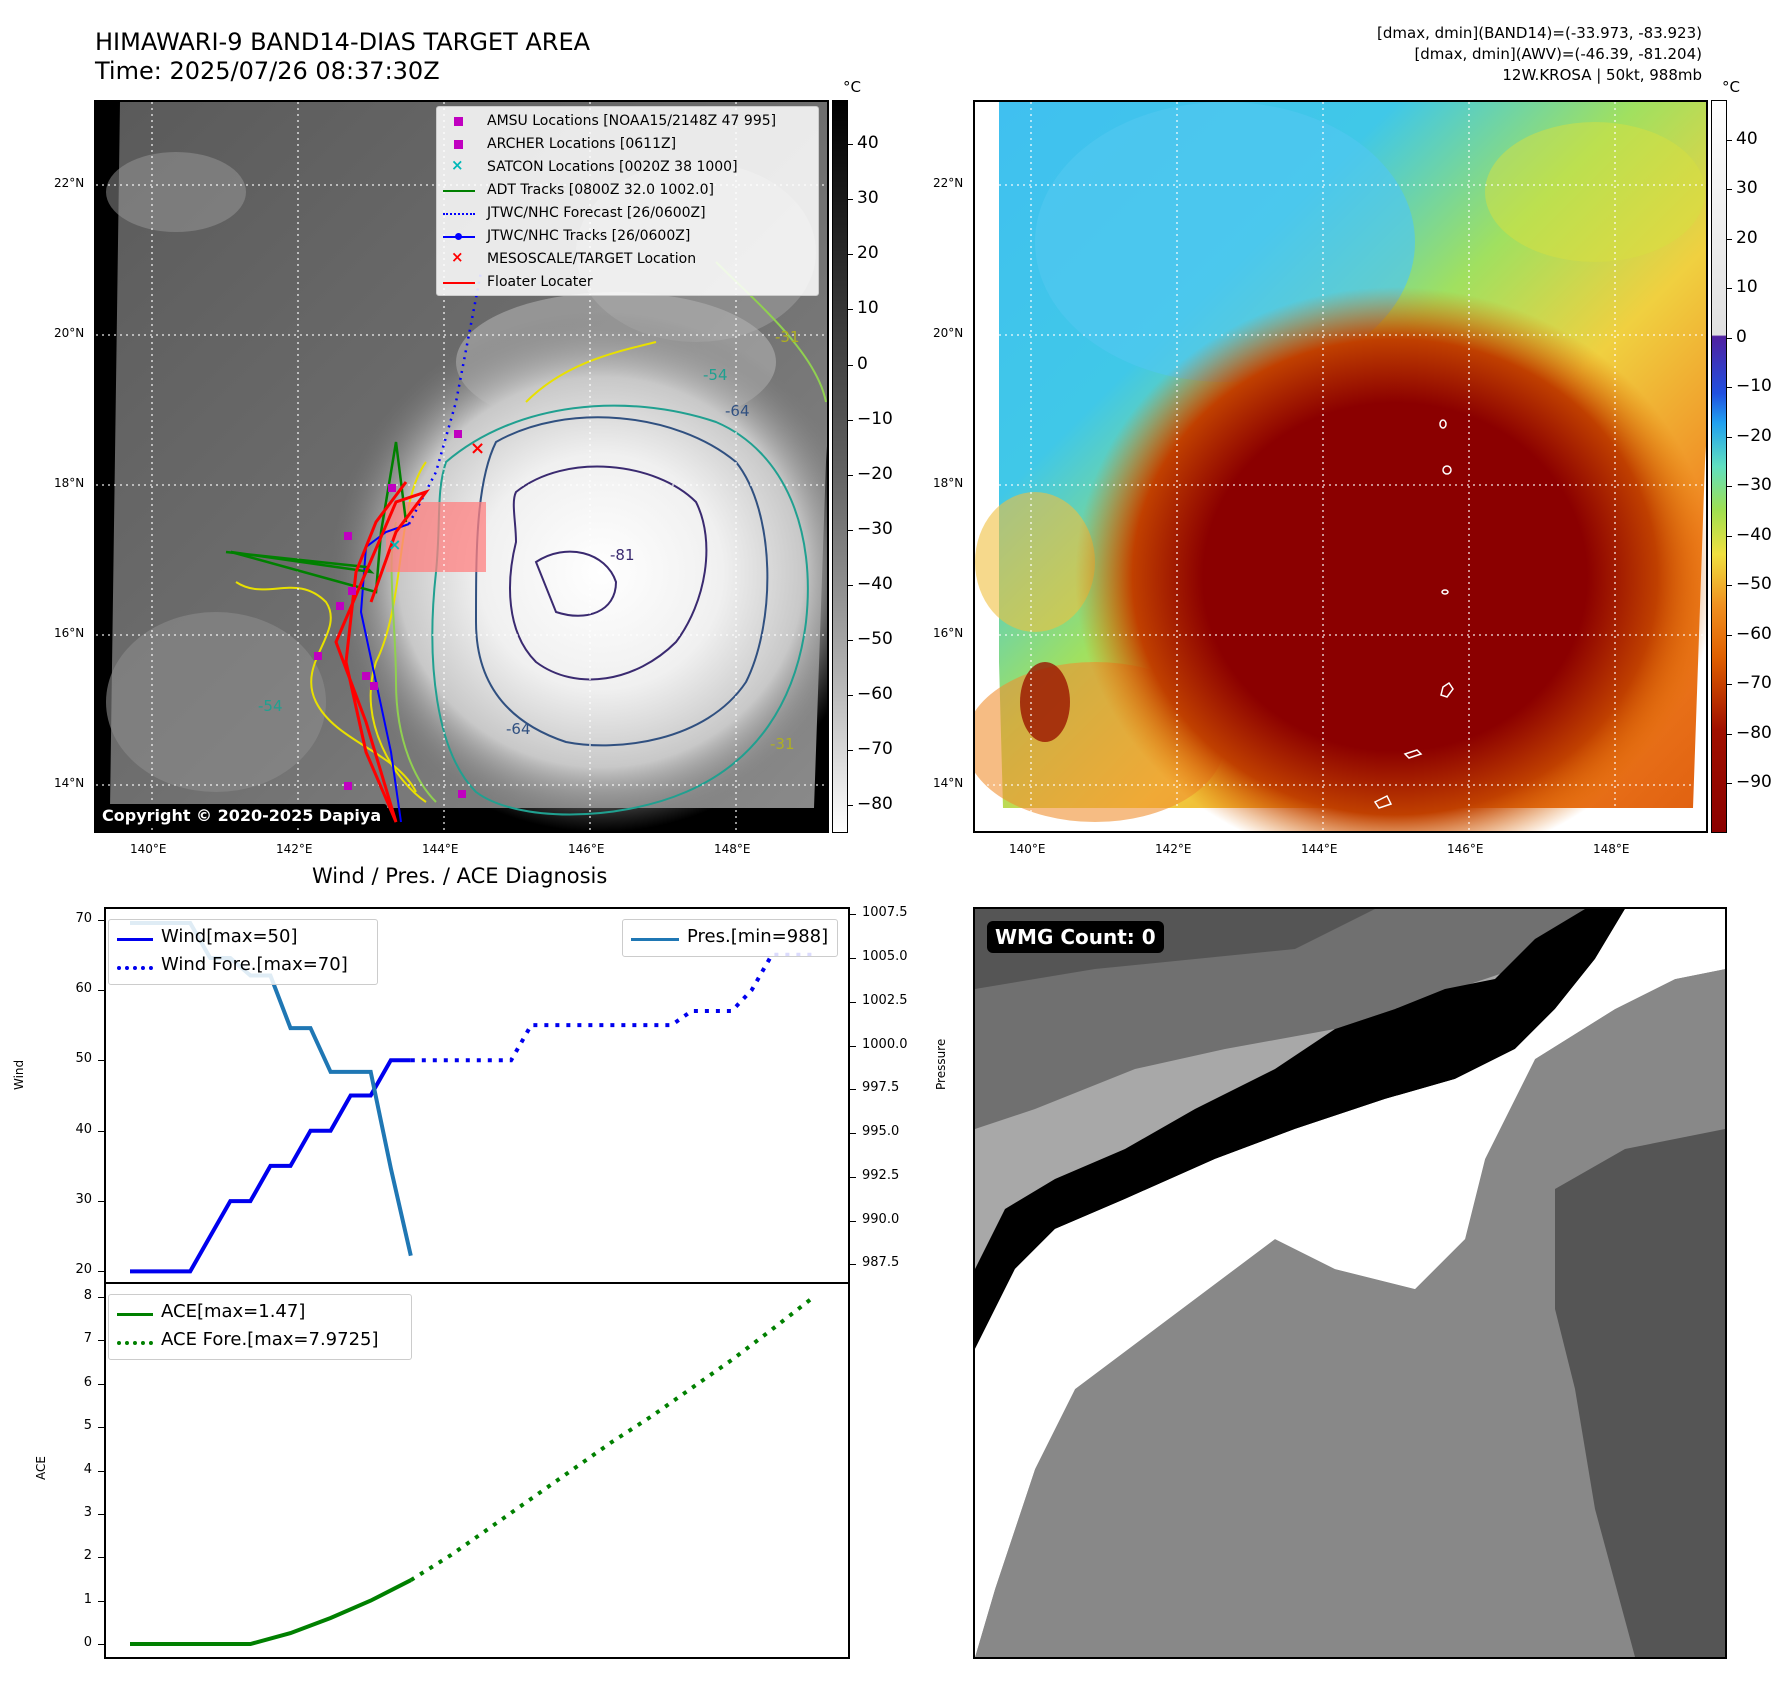 Image resolution: width=1788 pixels, height=1690 pixels. I want to click on ir-lon-label: 146°E, so click(586, 849).